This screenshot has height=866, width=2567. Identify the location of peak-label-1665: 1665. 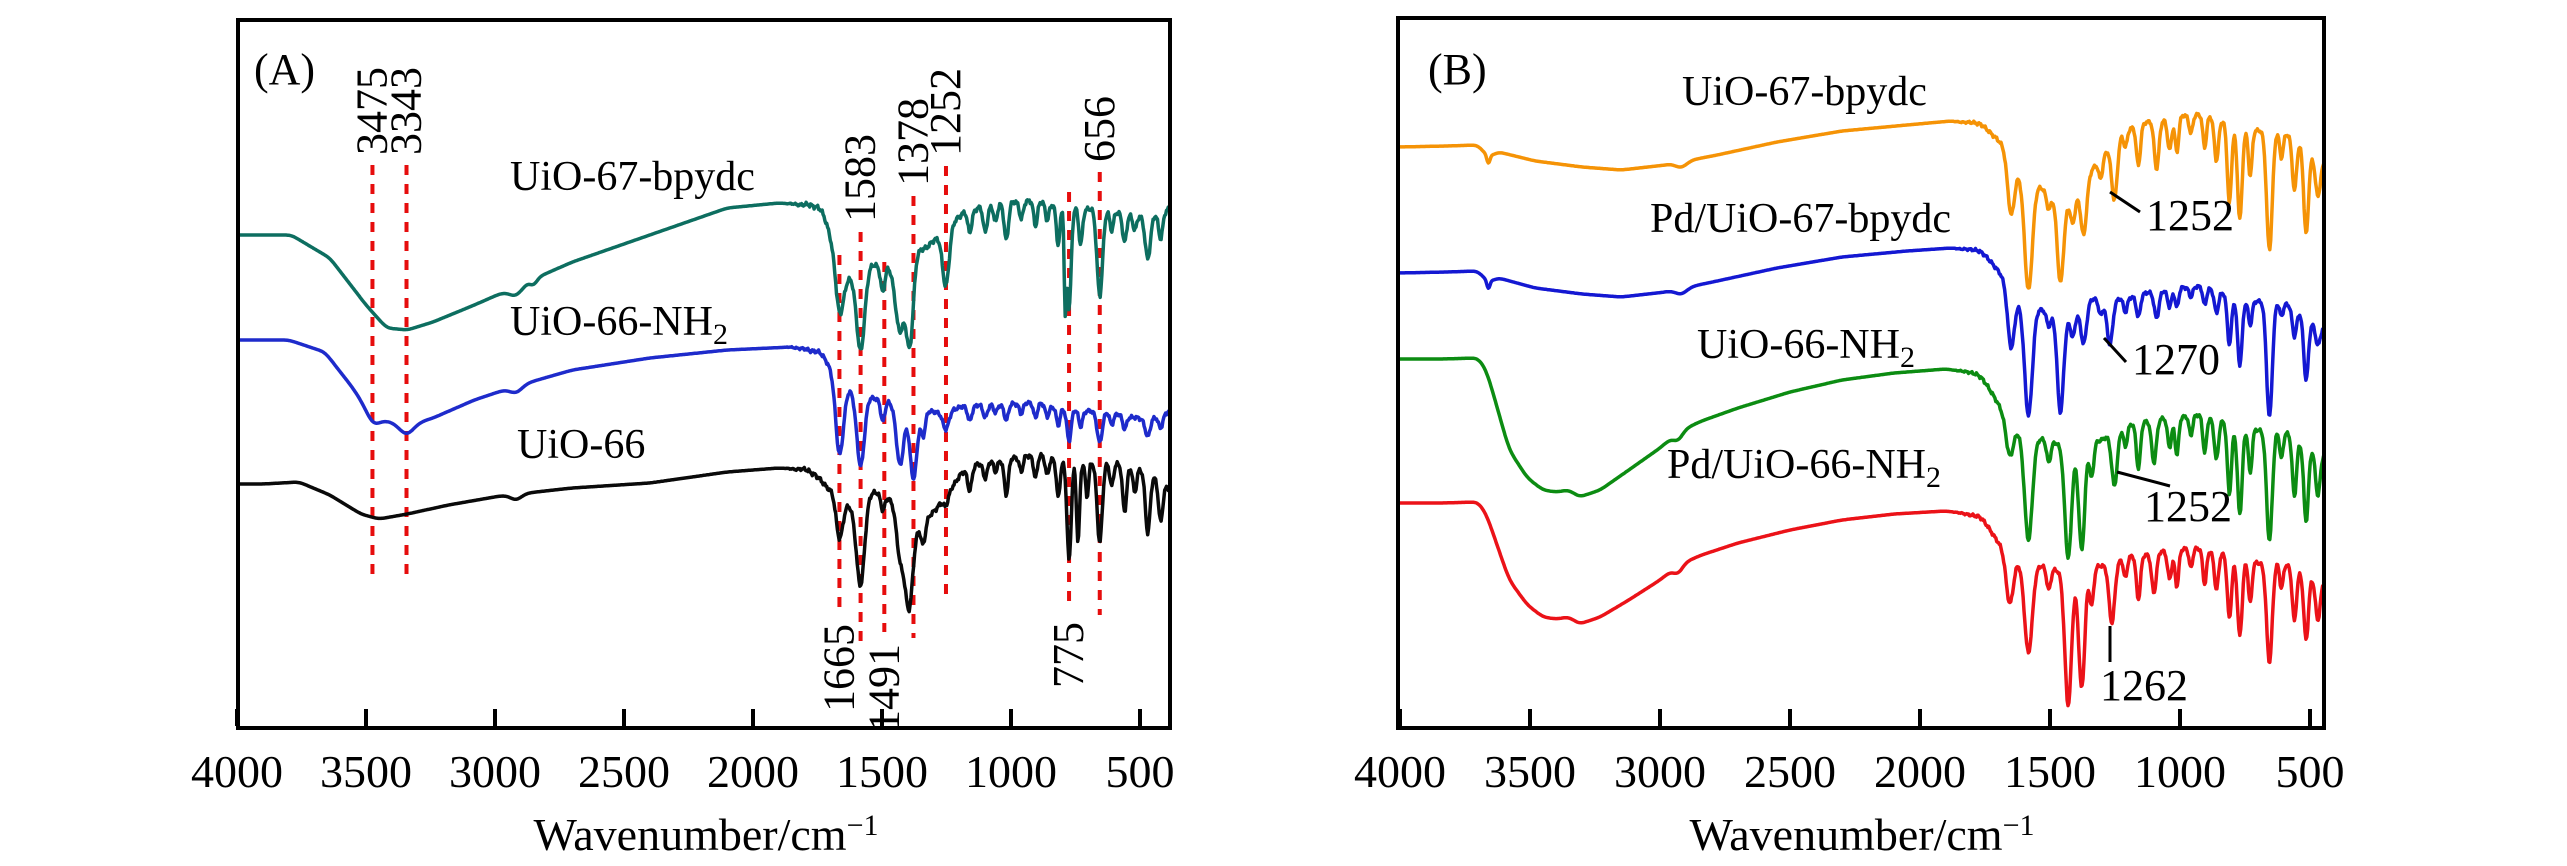
(838, 668).